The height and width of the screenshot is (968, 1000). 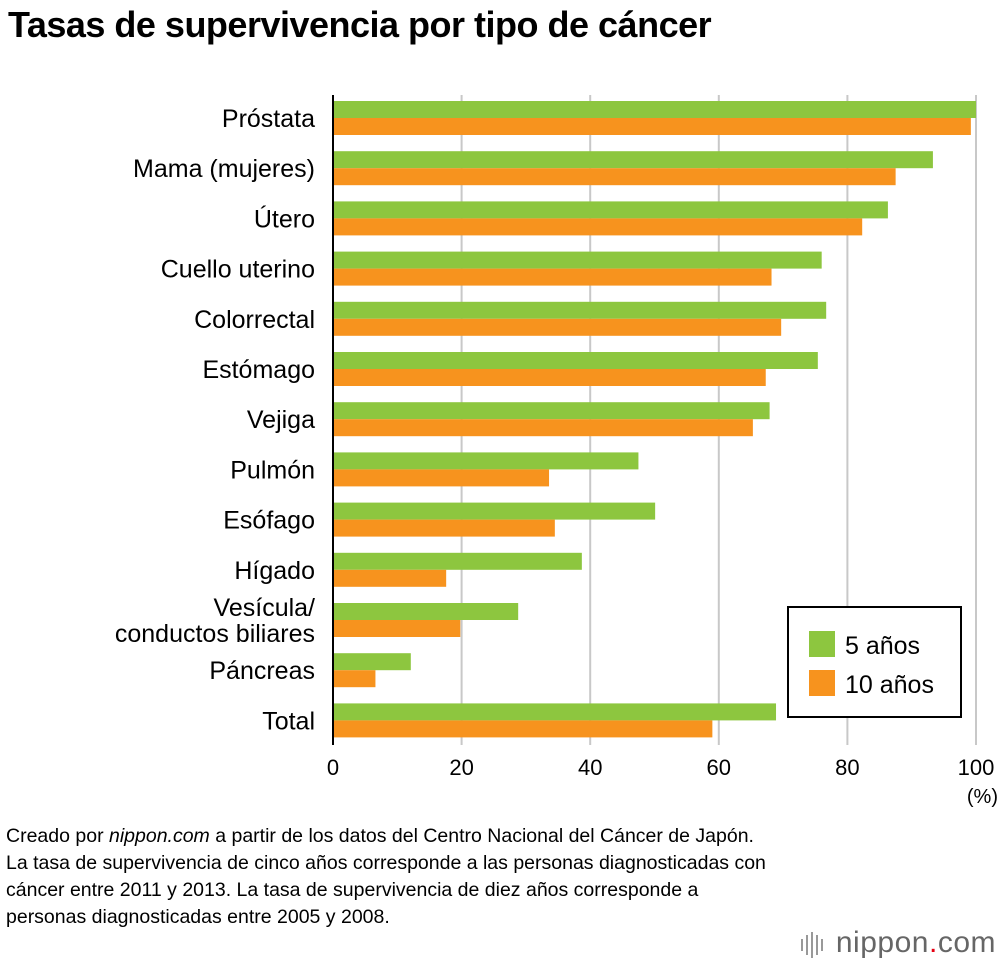 I want to click on category-label: Estómago, so click(x=258, y=370).